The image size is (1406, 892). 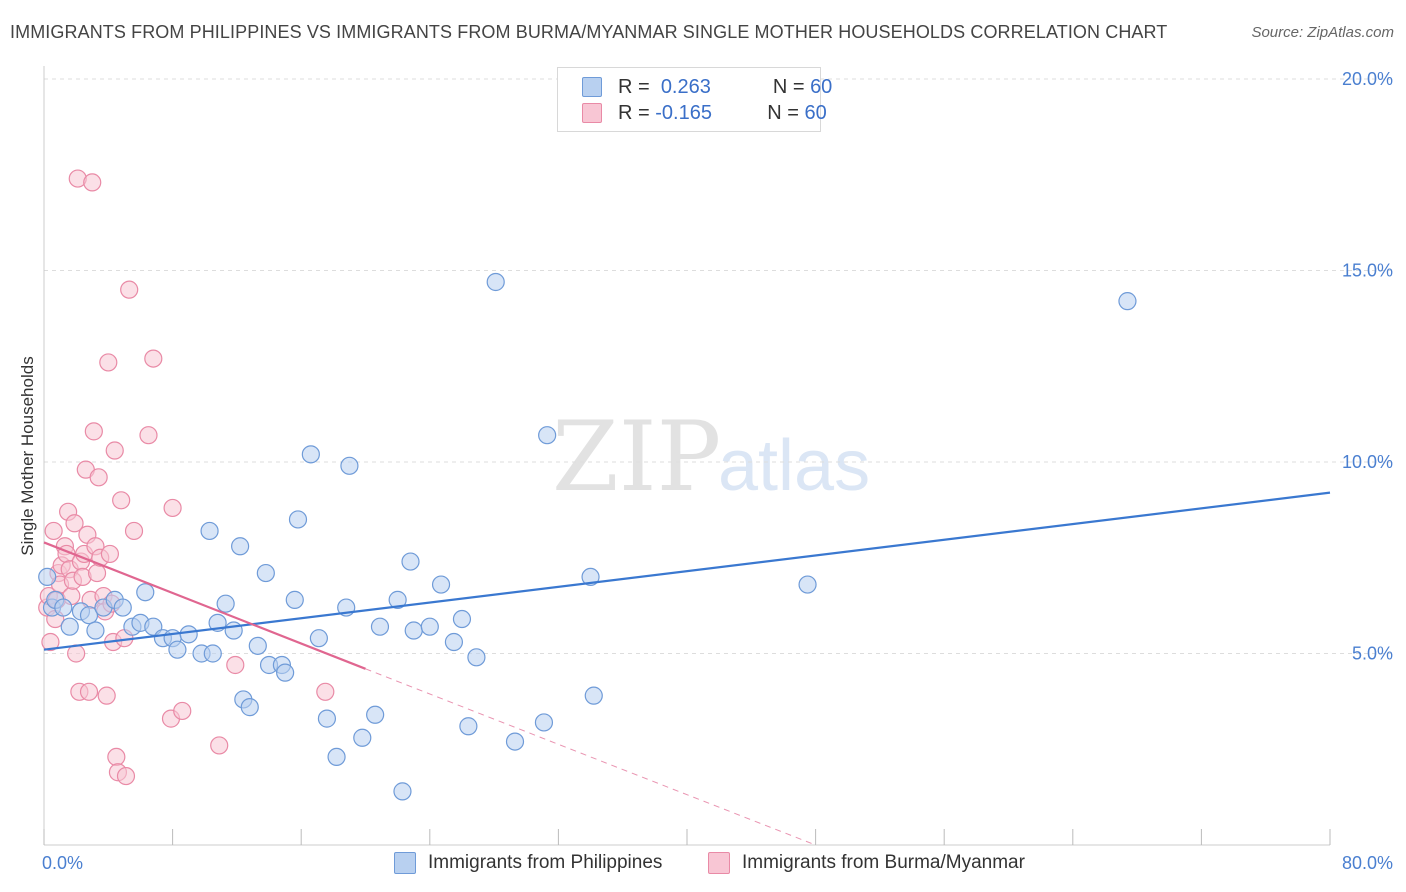 What do you see at coordinates (883, 862) in the screenshot?
I see `legend-label-burma: Immigrants from Burma/Myanmar` at bounding box center [883, 862].